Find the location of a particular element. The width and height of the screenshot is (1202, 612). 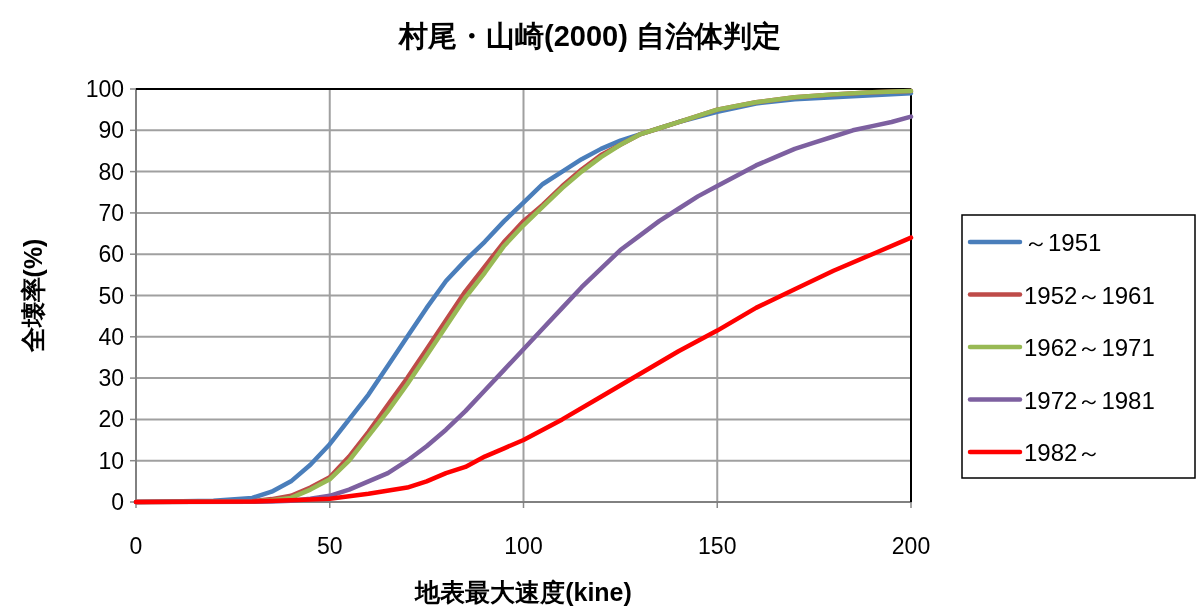

legend-label: 1982～ is located at coordinates (1063, 452).